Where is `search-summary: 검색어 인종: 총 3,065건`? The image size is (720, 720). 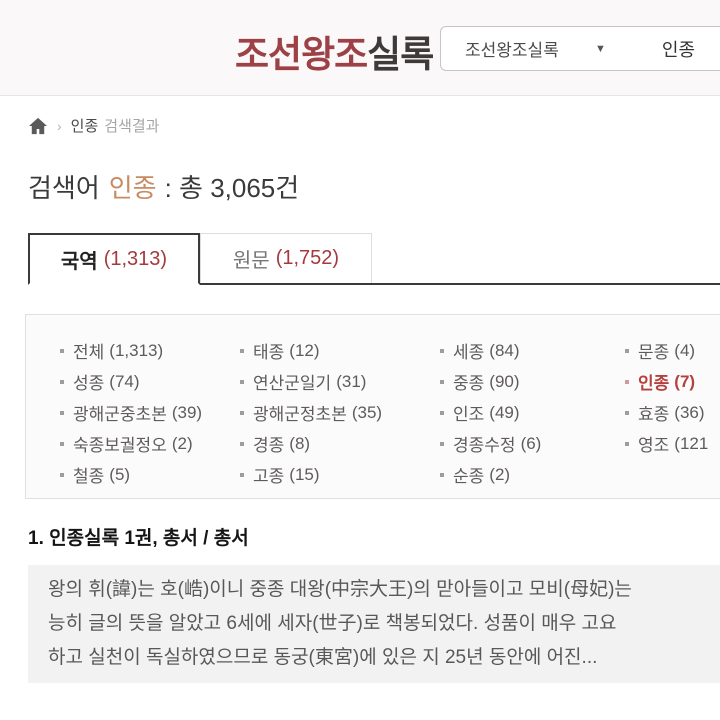
search-summary: 검색어 인종: 총 3,065건 is located at coordinates (374, 186).